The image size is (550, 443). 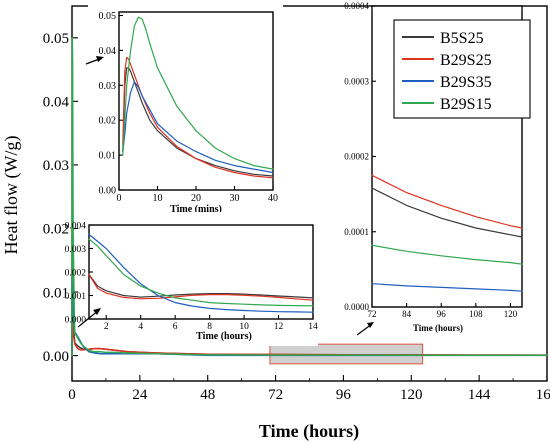 I want to click on legend: B5S25 B29S25 B29S35 B29S15, so click(x=462, y=69).